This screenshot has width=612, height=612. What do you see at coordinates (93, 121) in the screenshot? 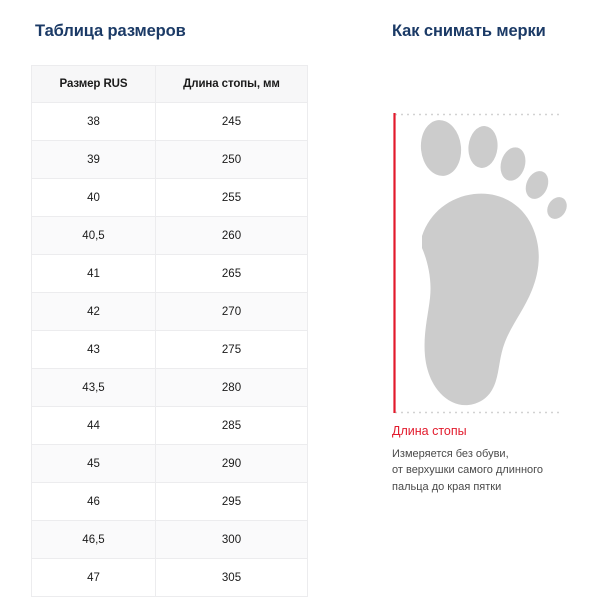
I see `cell-size-rus: 38` at bounding box center [93, 121].